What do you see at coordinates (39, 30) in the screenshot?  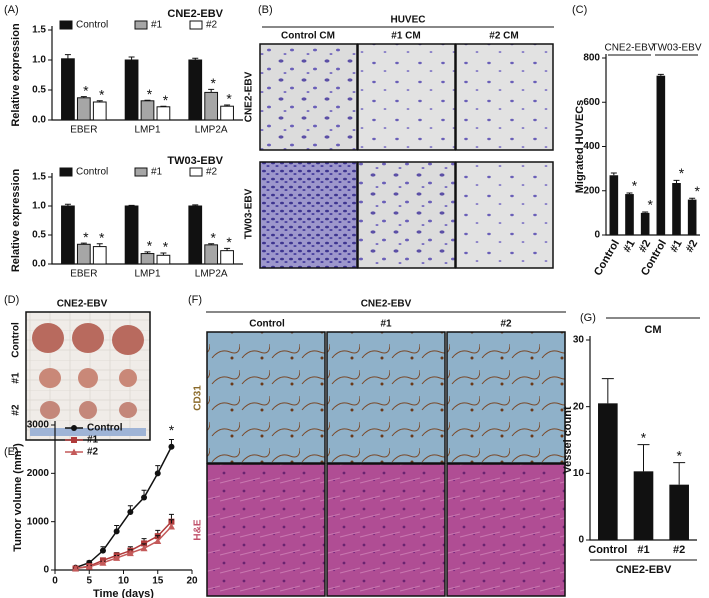 I see `y-tick-label: 1.5` at bounding box center [39, 30].